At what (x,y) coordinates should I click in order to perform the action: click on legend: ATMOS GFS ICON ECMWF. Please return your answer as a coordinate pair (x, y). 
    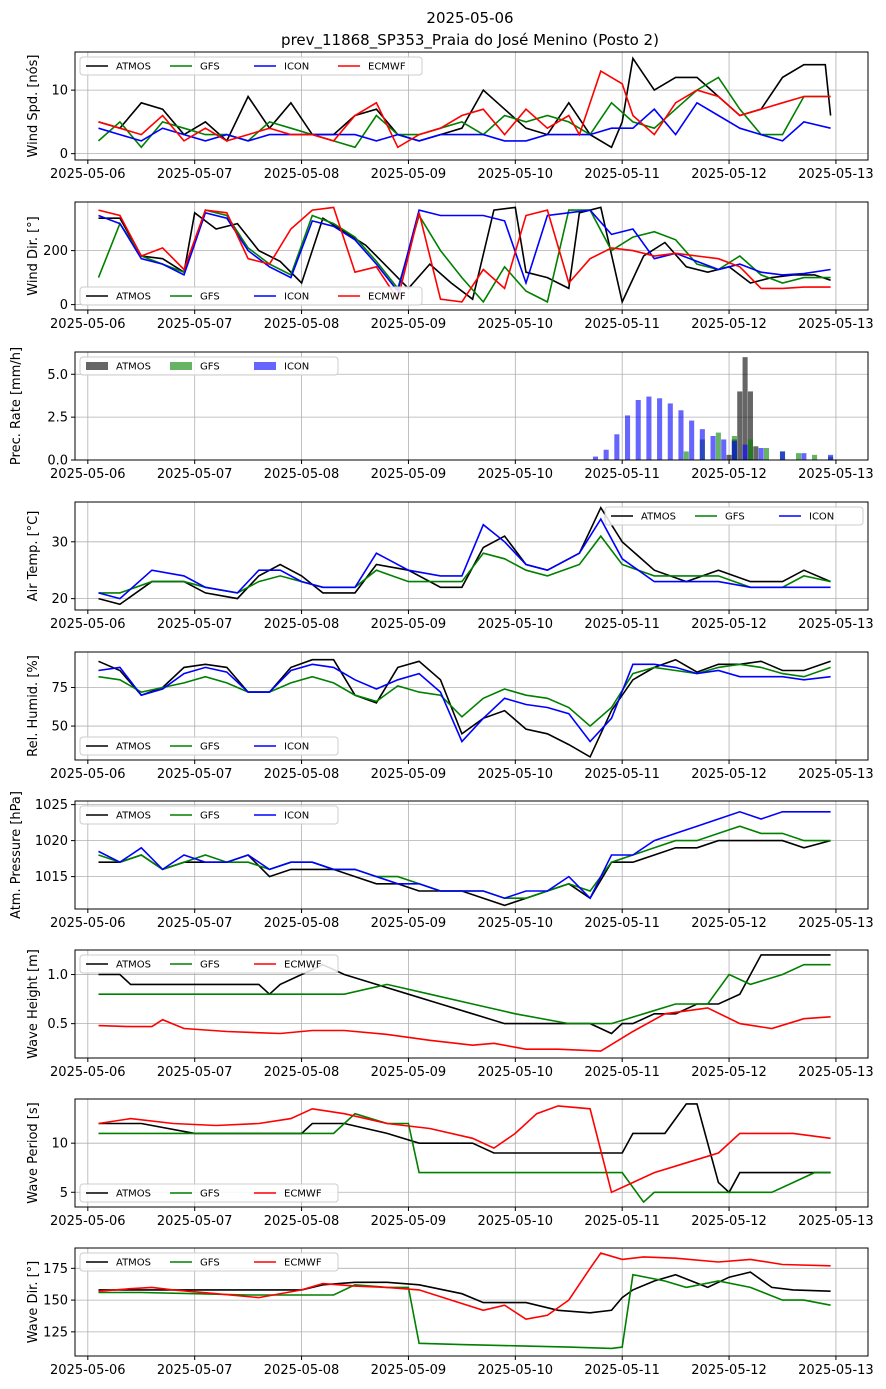
    Looking at the image, I should click on (251, 296).